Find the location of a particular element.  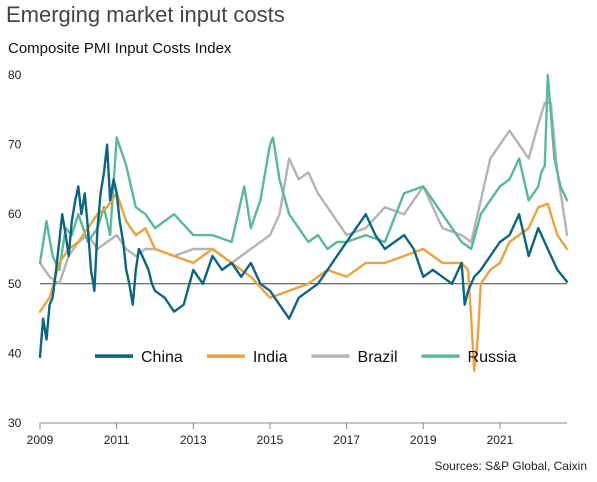

y-tick-label: 30 is located at coordinates (15, 423).